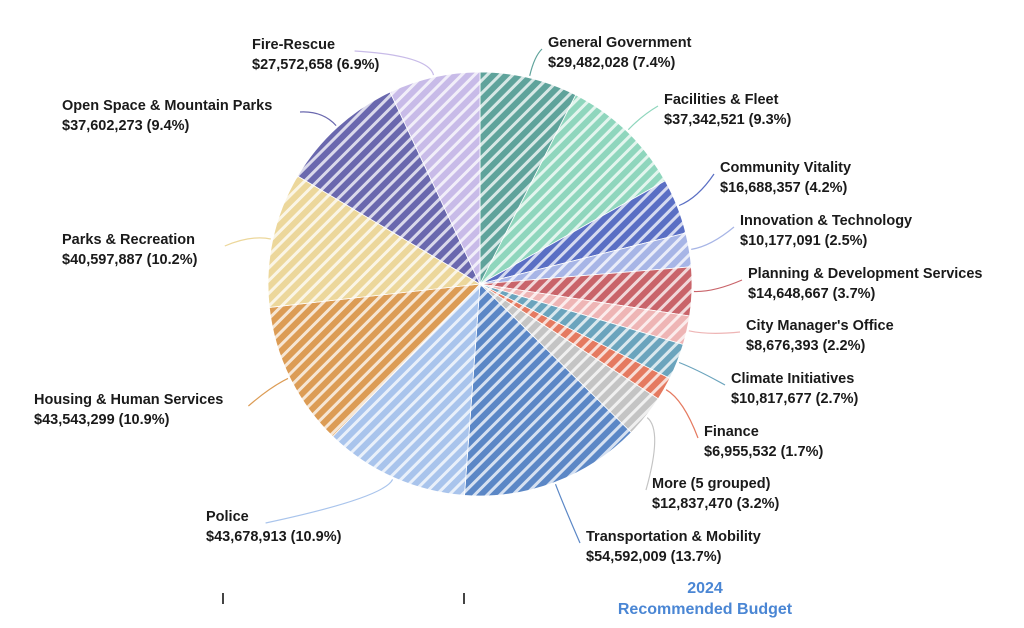 This screenshot has height=628, width=1024. What do you see at coordinates (731, 432) in the screenshot?
I see `slice-name-label: Finance` at bounding box center [731, 432].